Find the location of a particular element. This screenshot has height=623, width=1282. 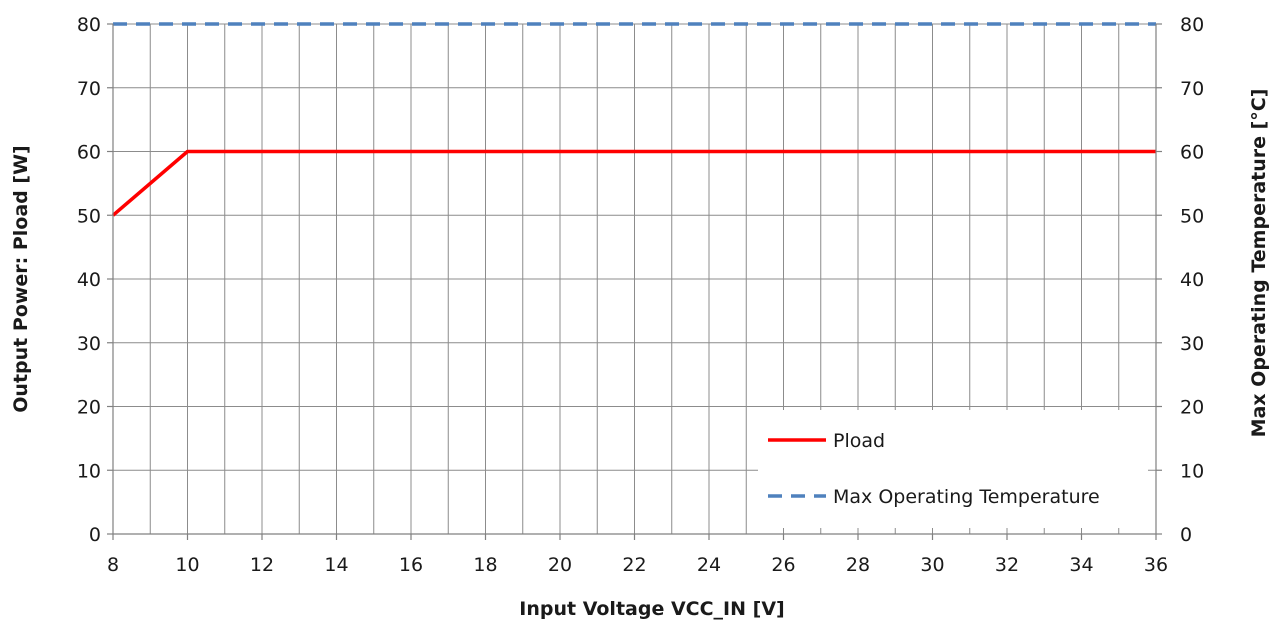

x-tick-label: 22 is located at coordinates (634, 565).